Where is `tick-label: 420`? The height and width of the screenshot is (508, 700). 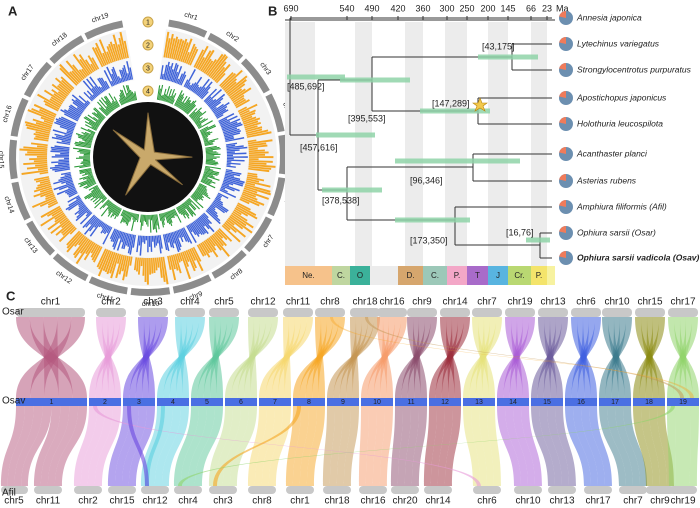
tick-label: 420 is located at coordinates (397, 8).